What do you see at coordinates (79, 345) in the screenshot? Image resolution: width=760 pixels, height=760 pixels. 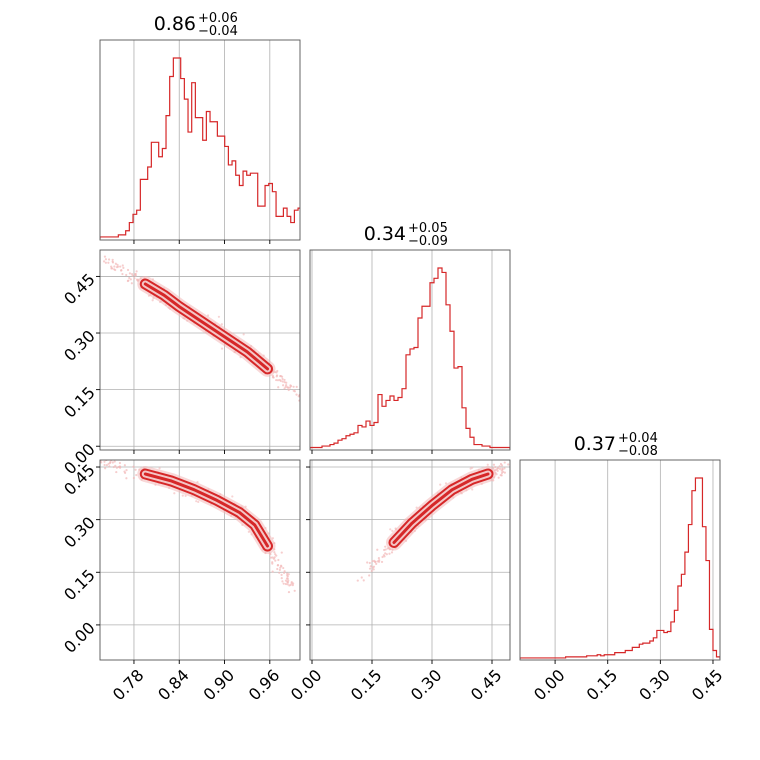 I see `contour-1-0-ytick-label-2: 0.30` at bounding box center [79, 345].